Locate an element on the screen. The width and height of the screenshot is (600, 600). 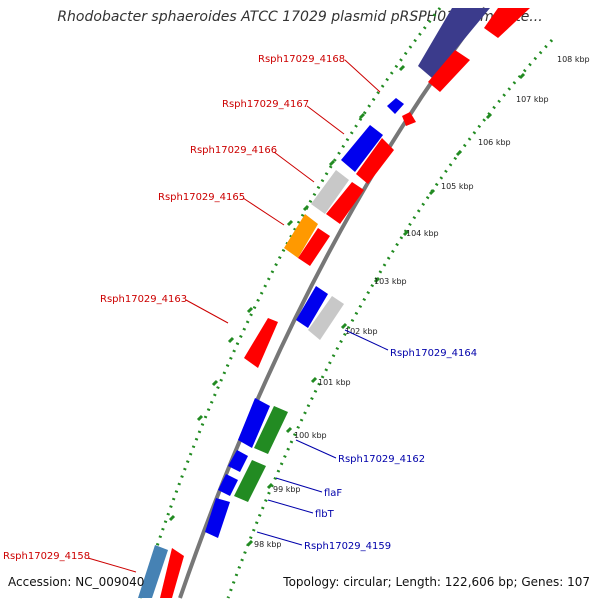
label-4166: Rsph17029_4166 is located at coordinates (233, 150).